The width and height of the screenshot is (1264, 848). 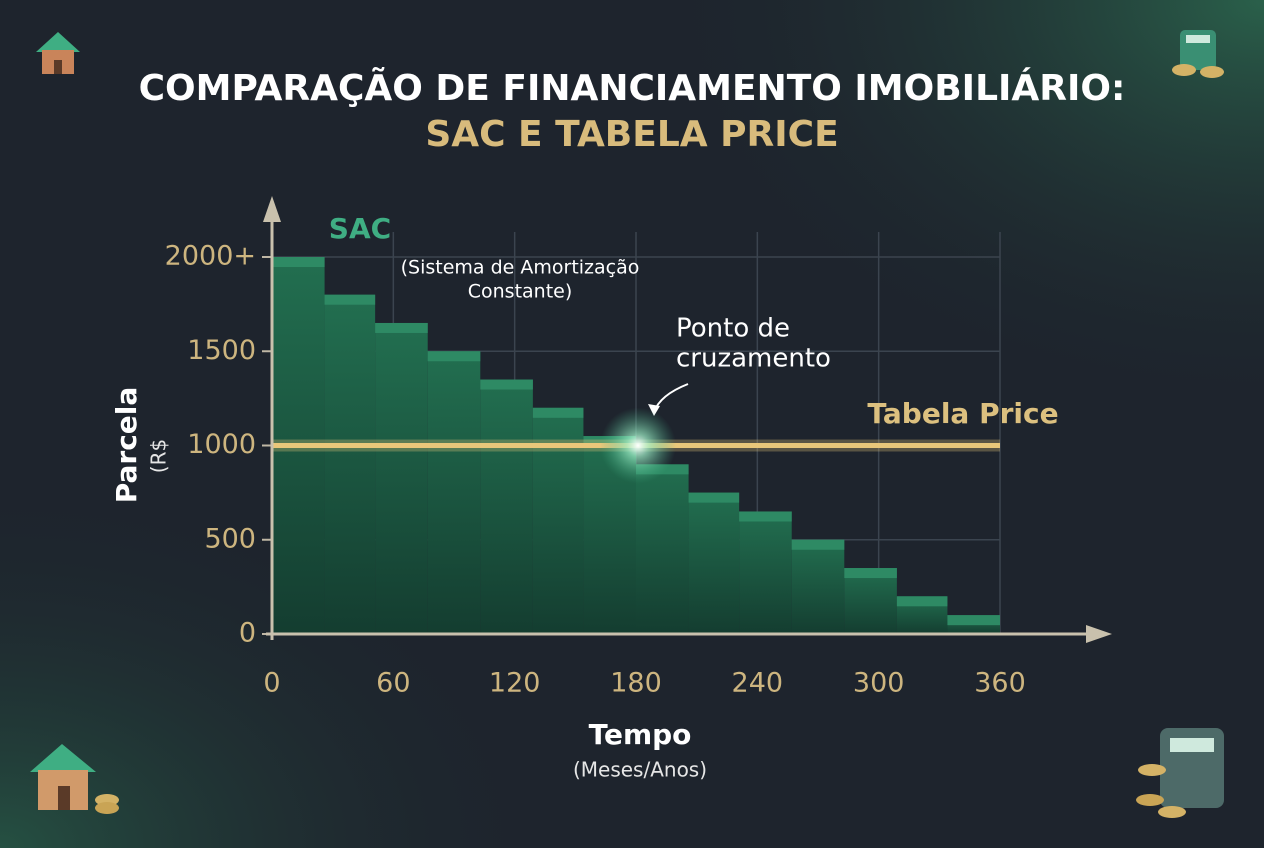 What do you see at coordinates (654, 410) in the screenshot?
I see `crossing-arrowhead` at bounding box center [654, 410].